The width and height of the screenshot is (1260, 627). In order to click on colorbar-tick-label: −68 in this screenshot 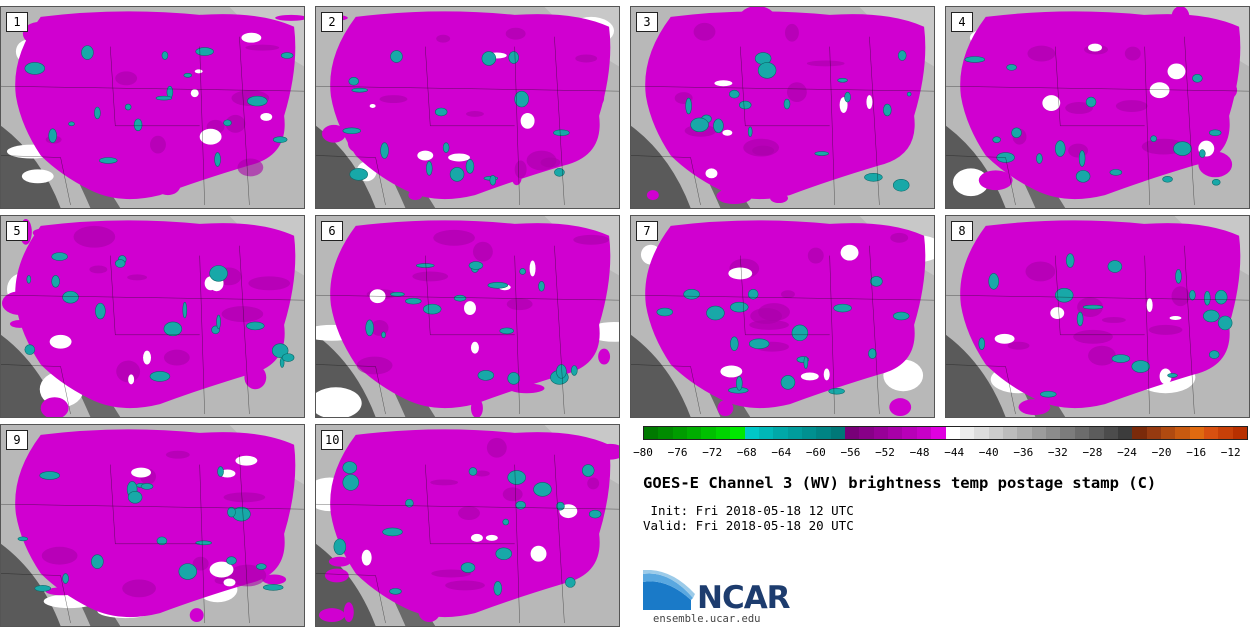, I will do `click(746, 452)`.